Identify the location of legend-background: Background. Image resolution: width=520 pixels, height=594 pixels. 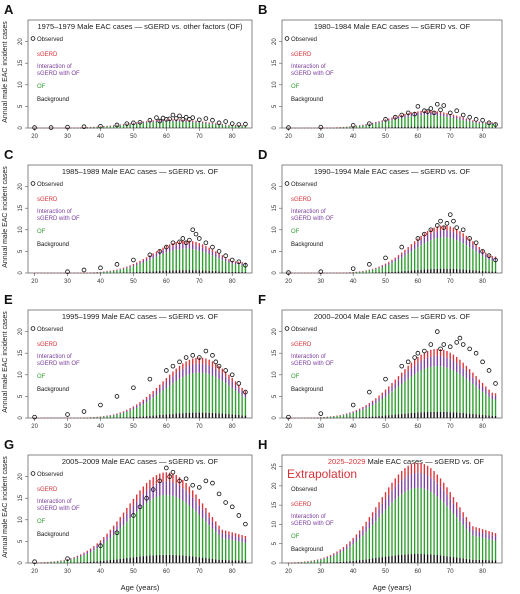
(53, 245).